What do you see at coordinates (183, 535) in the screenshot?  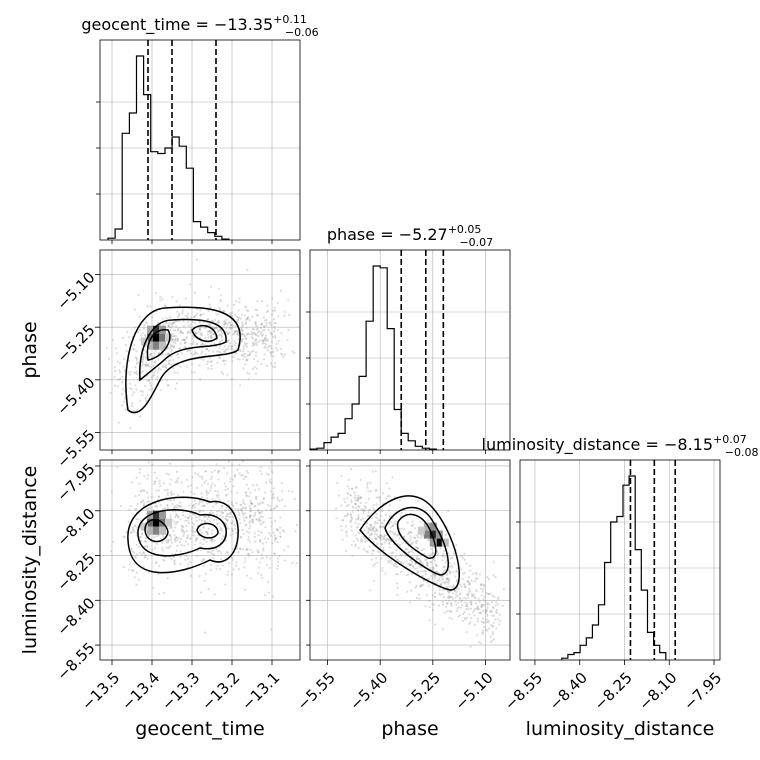 I see `contours` at bounding box center [183, 535].